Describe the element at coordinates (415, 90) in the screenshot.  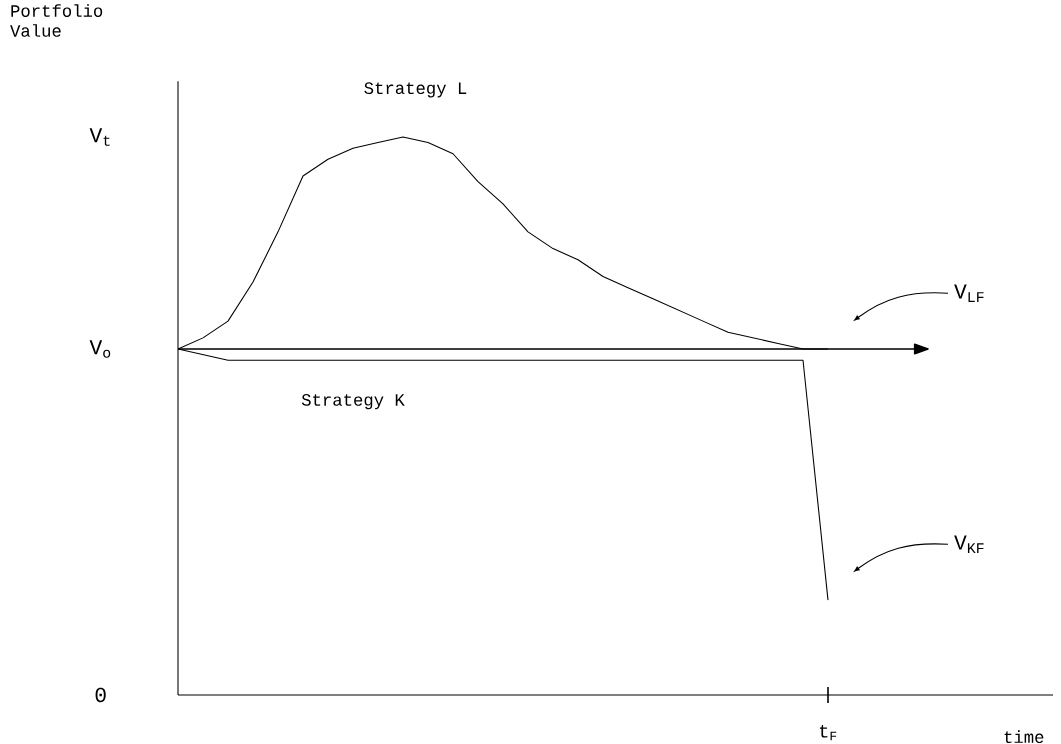
I see `text: Strategy L` at that location.